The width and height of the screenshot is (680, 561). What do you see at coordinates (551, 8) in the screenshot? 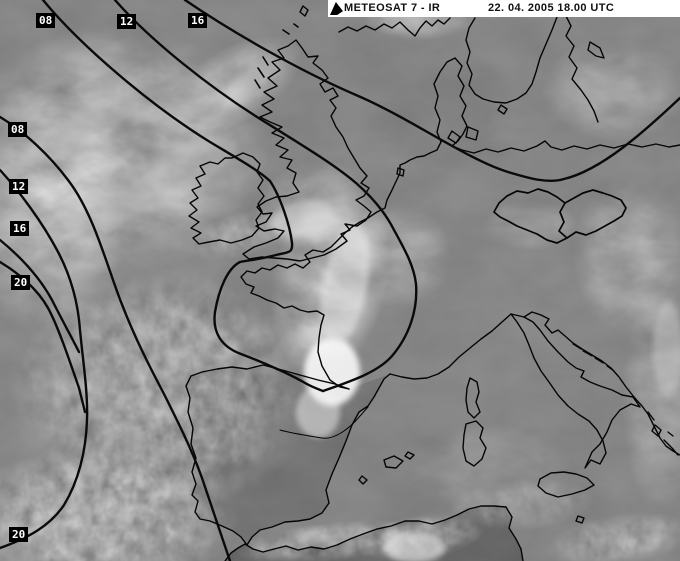
I see `header-datetime: 22. 04. 2005 18.00 UTC` at bounding box center [551, 8].